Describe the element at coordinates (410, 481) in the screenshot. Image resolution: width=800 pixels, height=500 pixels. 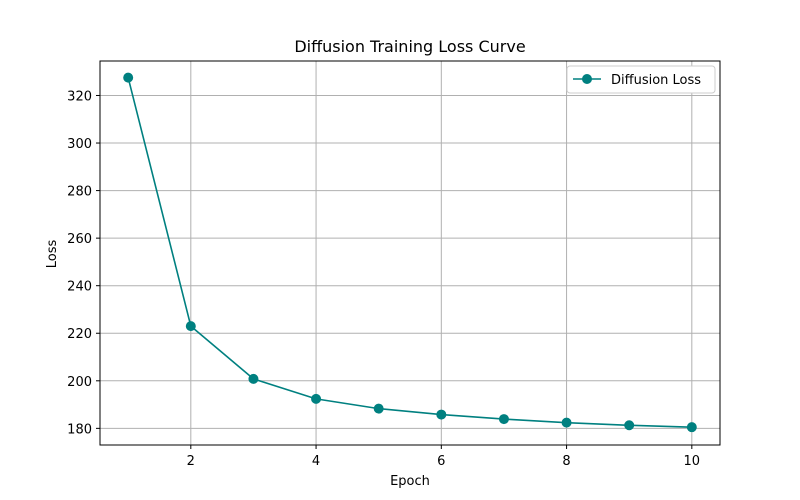
I see `x-axis-label: Epoch` at that location.